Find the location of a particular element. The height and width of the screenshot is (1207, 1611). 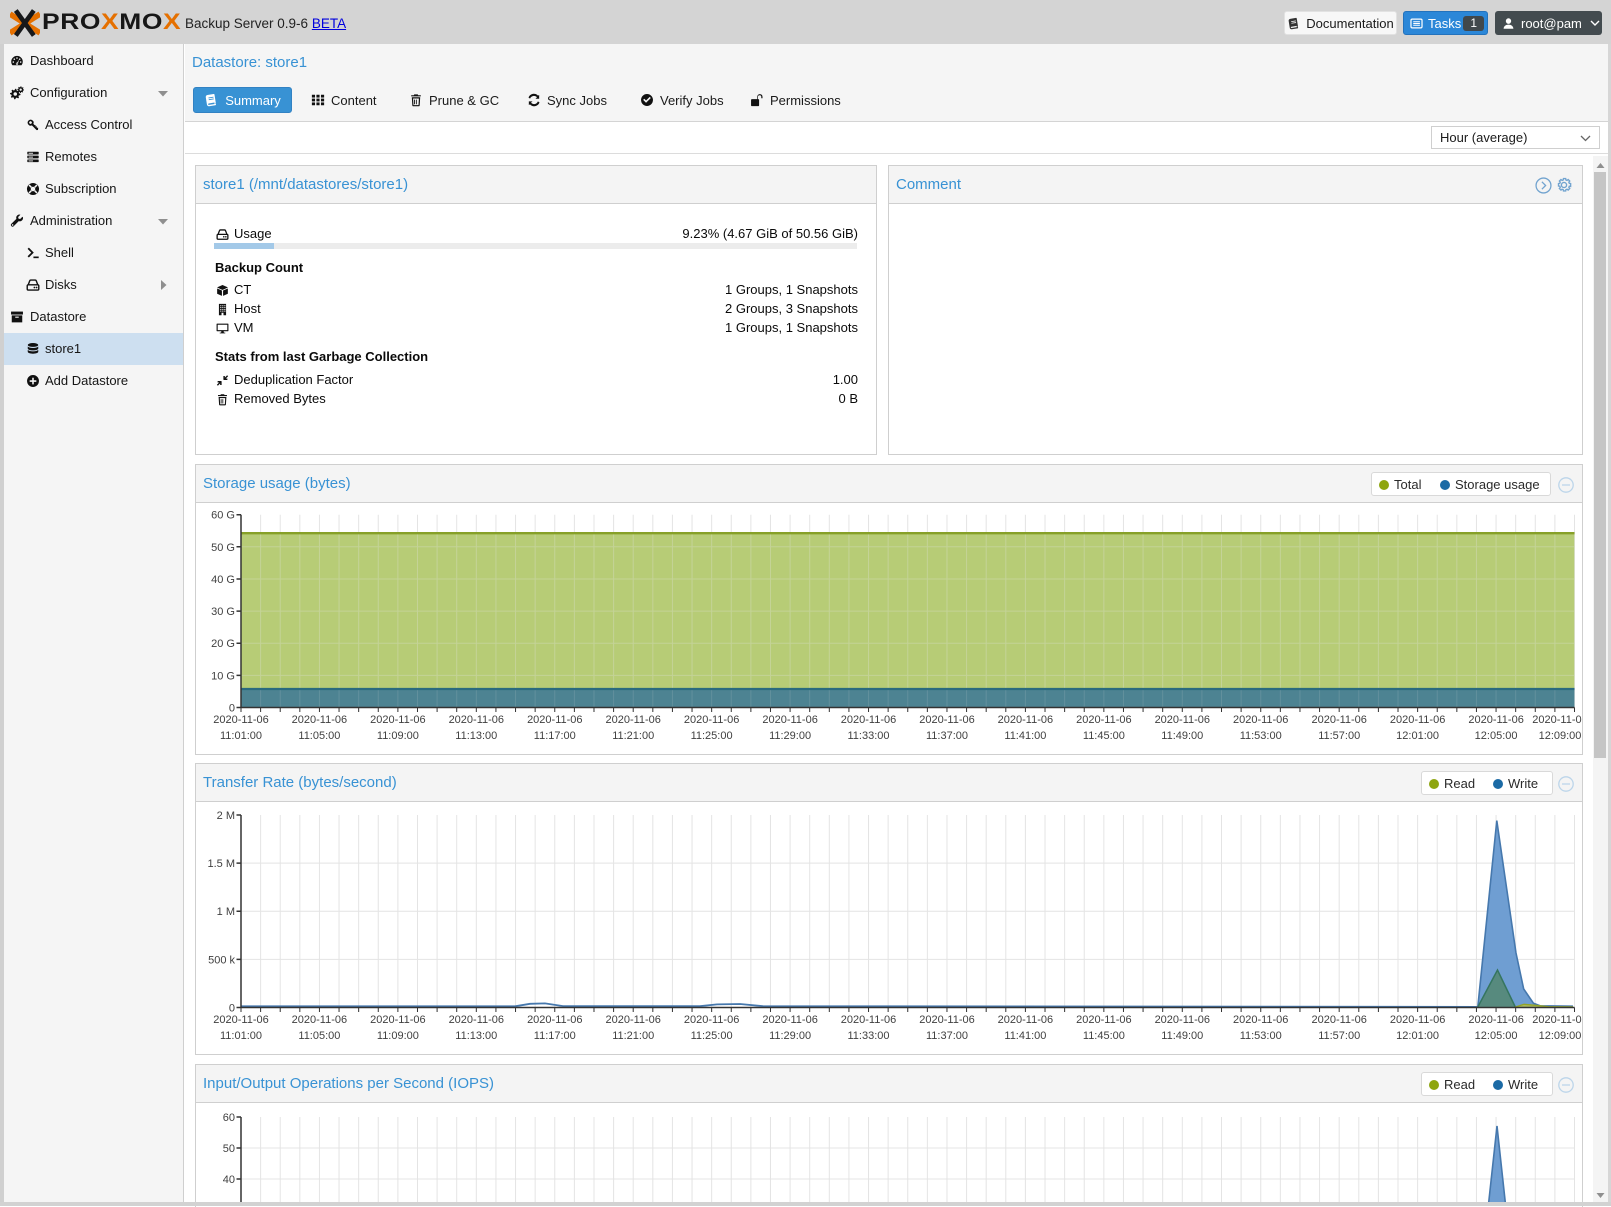

svg-text: 60 G is located at coordinates (223, 516).